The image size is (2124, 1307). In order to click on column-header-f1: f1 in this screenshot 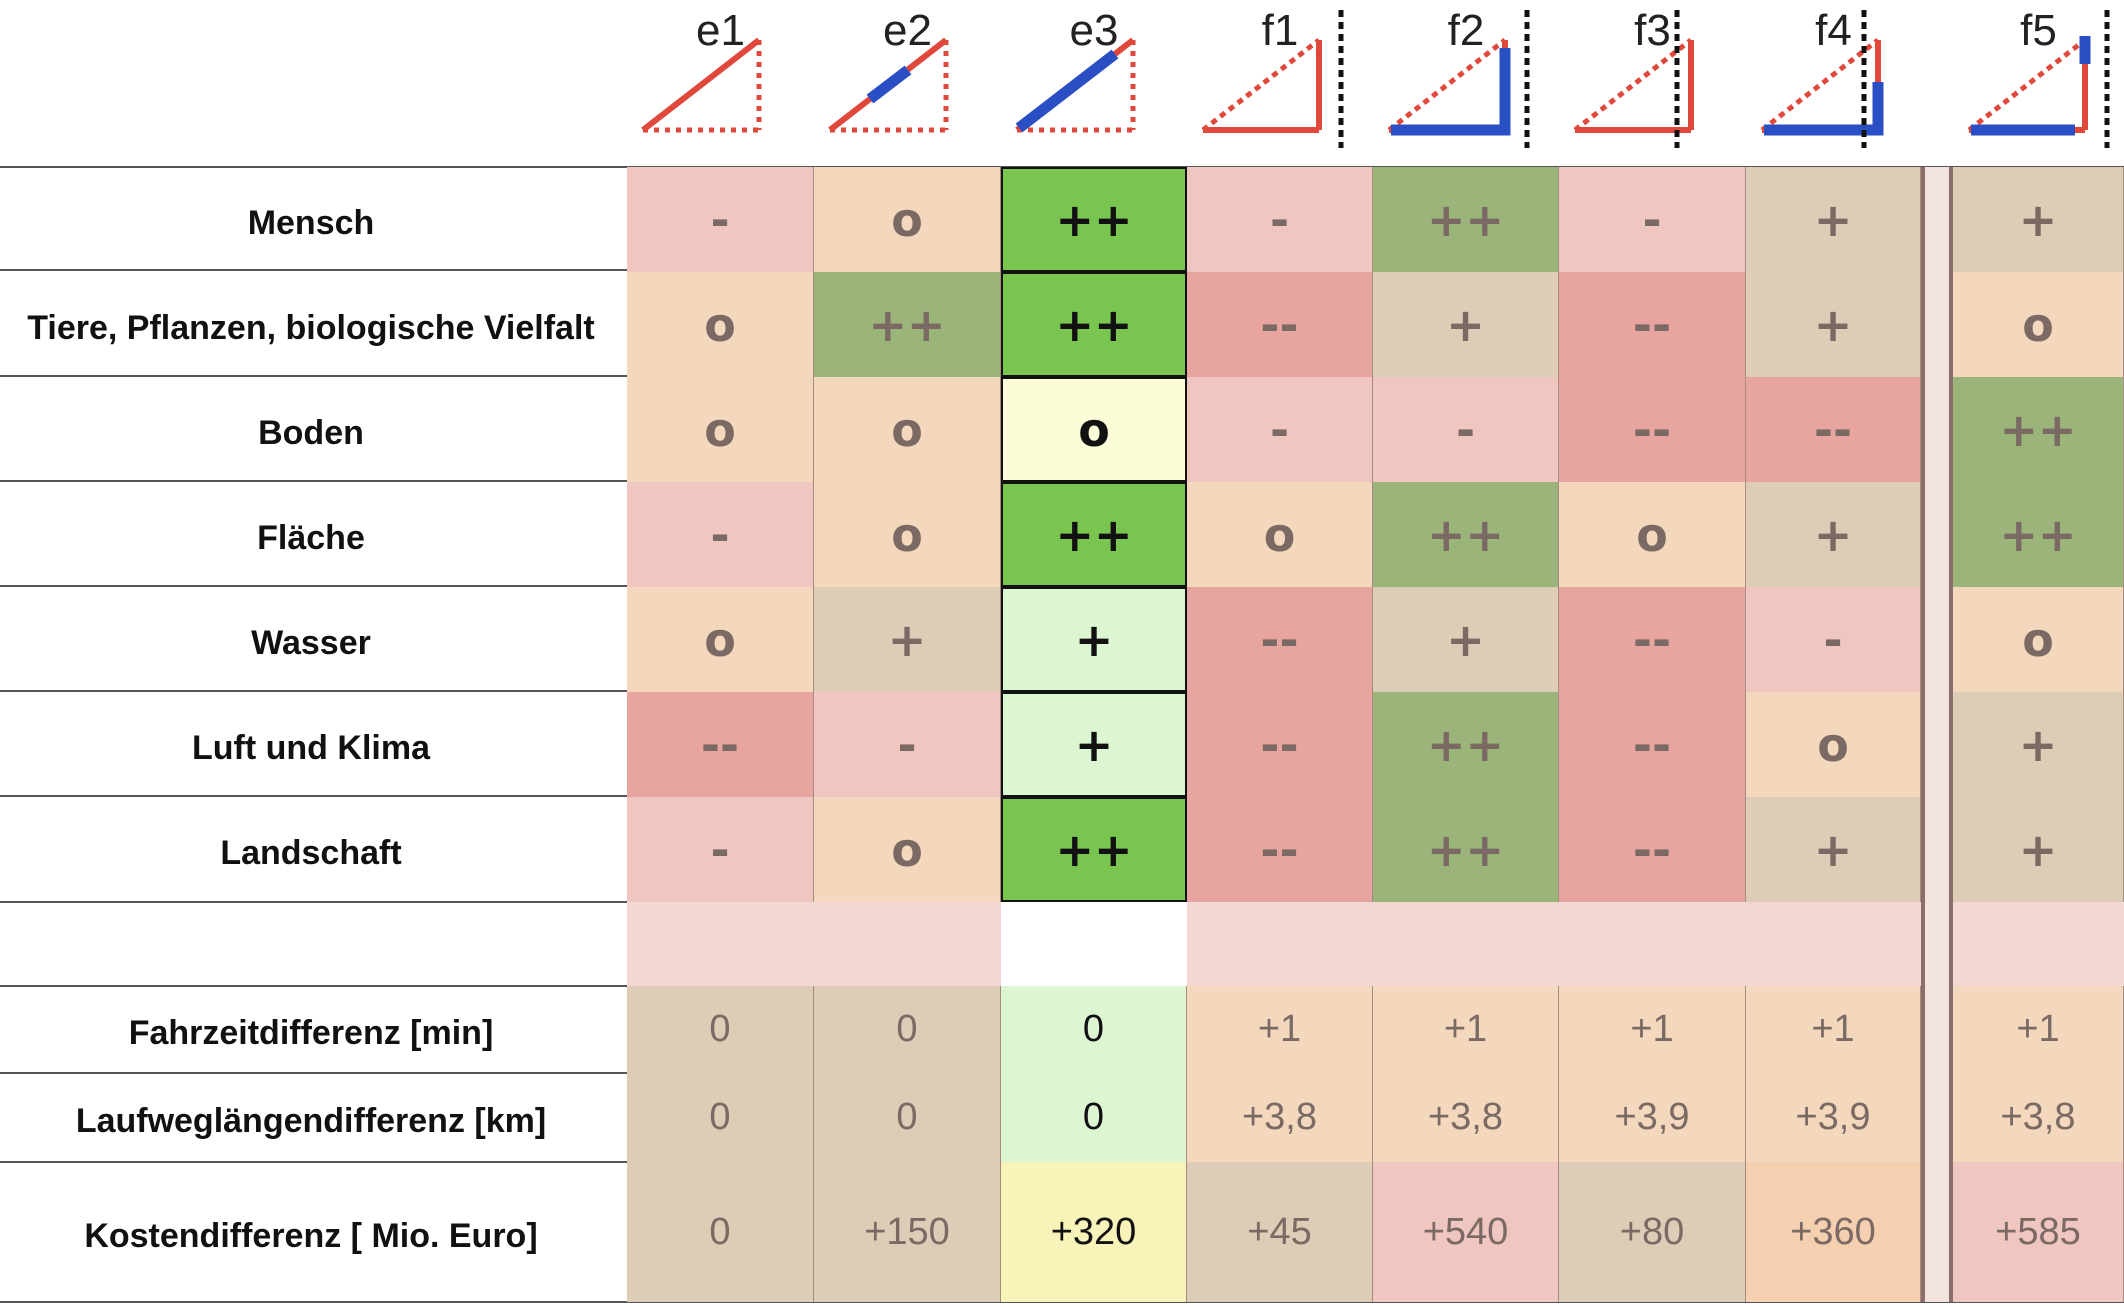, I will do `click(1280, 82)`.